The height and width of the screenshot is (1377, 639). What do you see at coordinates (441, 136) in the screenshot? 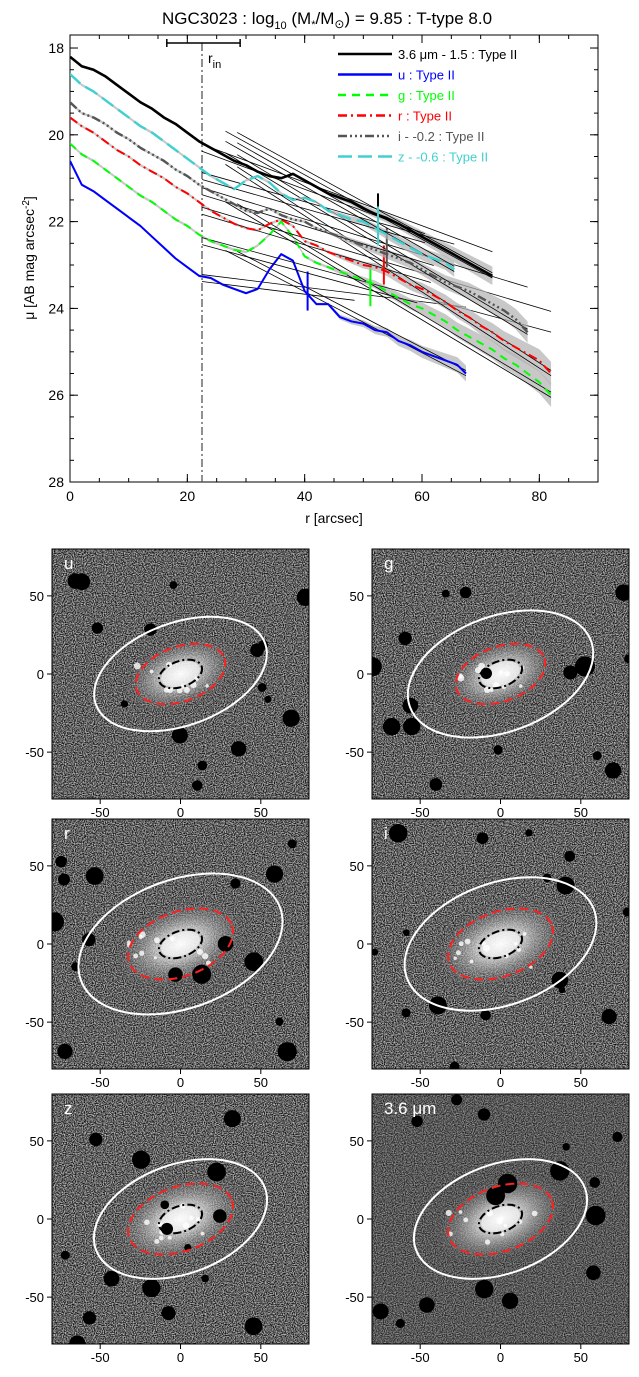
I see `legend-entry: i - -0.2 : Type II` at bounding box center [441, 136].